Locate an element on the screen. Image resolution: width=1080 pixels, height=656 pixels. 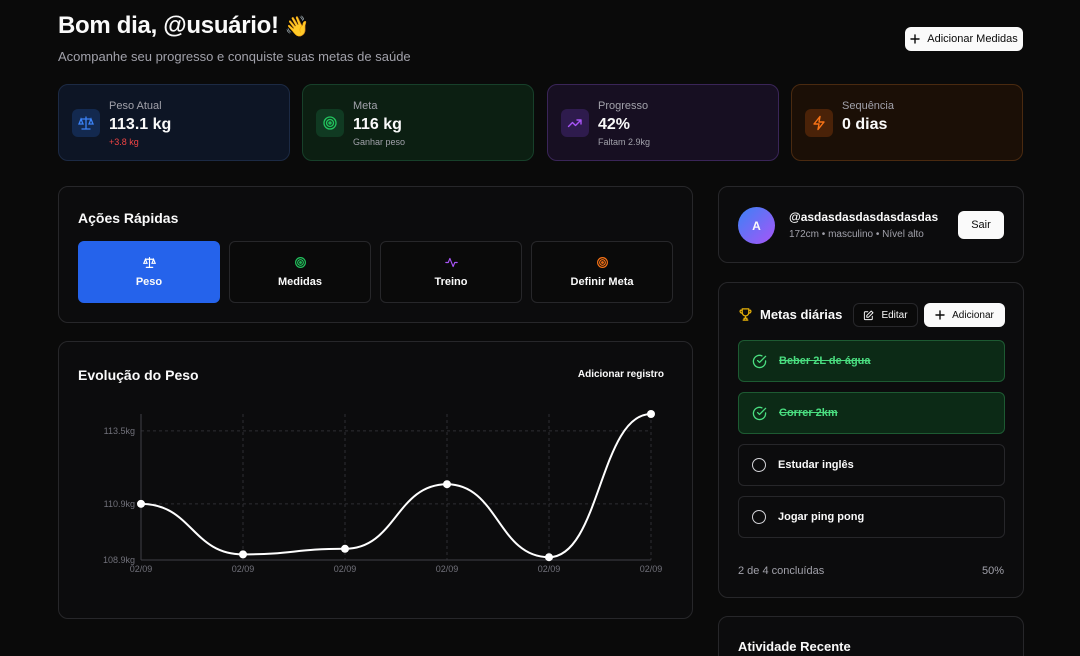
goal-item: Beber 2L de água is located at coordinates (871, 361).